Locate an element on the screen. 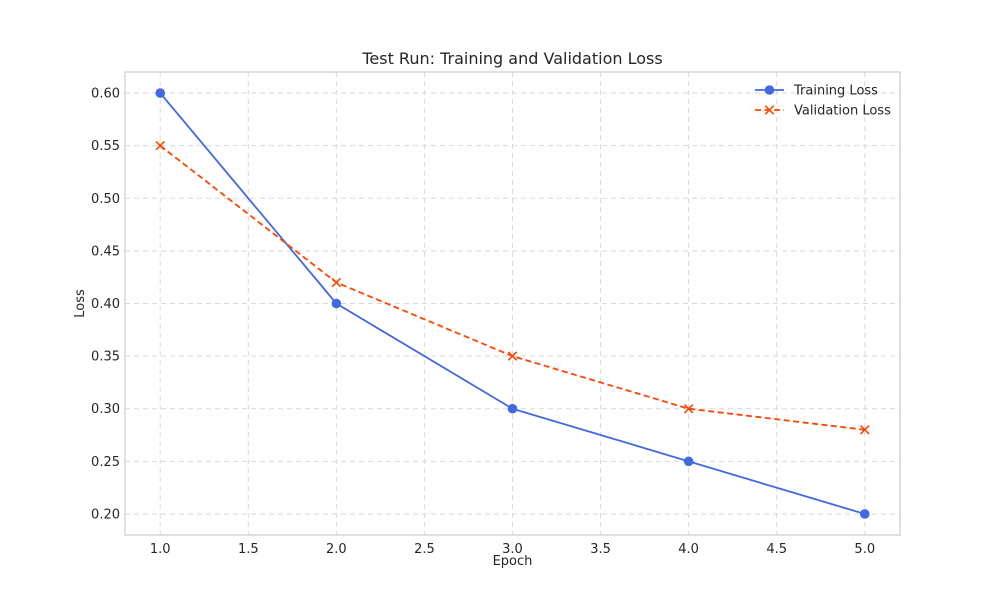 The height and width of the screenshot is (600, 1000). x-axis-label: Epoch is located at coordinates (513, 561).